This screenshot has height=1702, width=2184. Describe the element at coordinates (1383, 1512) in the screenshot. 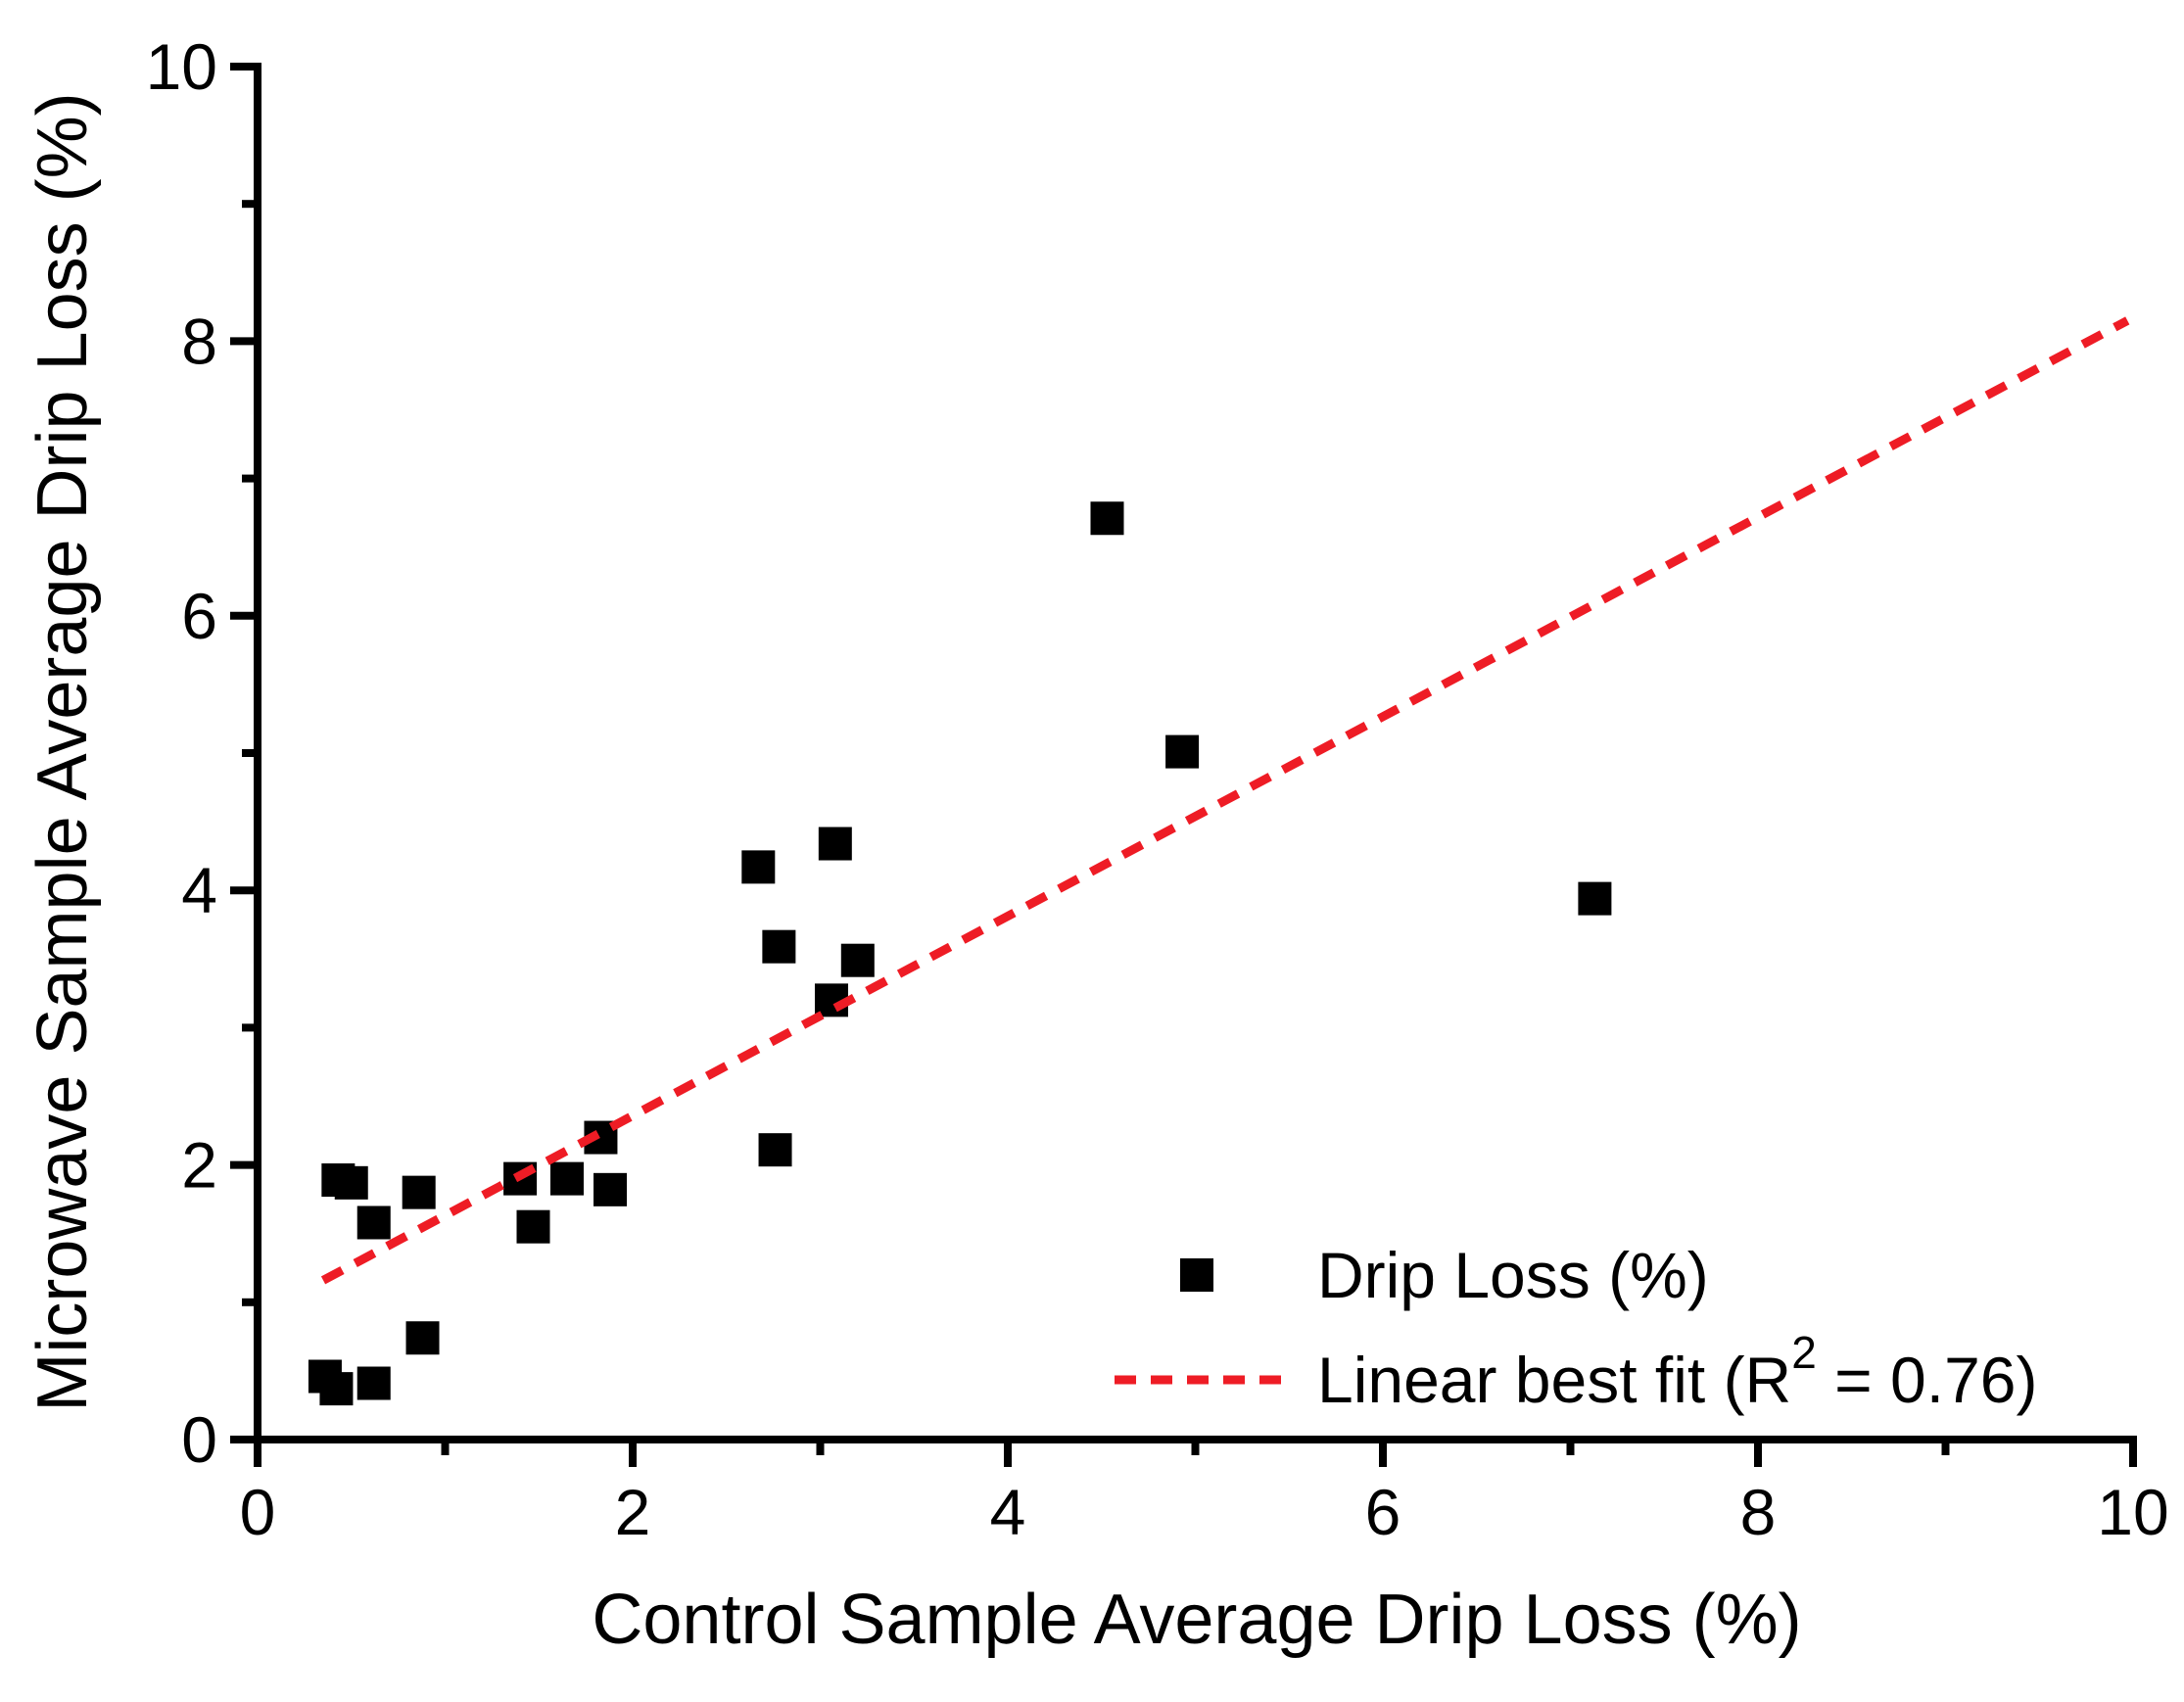

I see `x-tick-label: 6` at that location.